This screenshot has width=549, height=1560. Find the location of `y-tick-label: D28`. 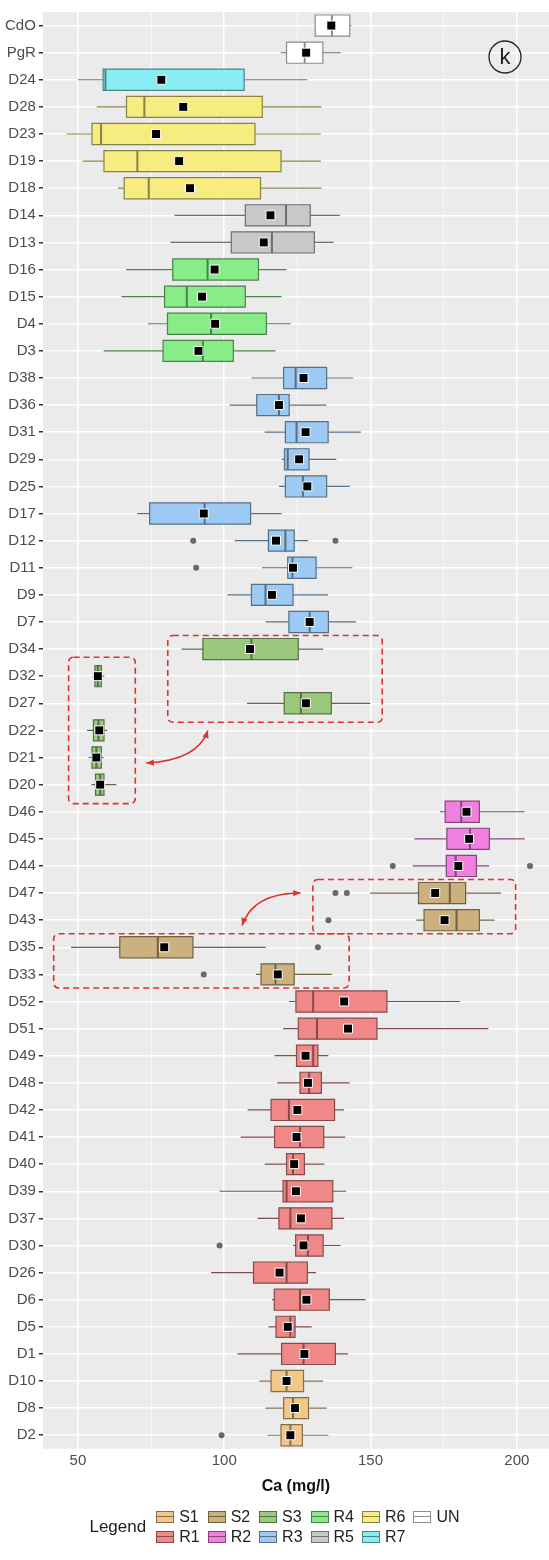

y-tick-label: D28 is located at coordinates (22, 106).